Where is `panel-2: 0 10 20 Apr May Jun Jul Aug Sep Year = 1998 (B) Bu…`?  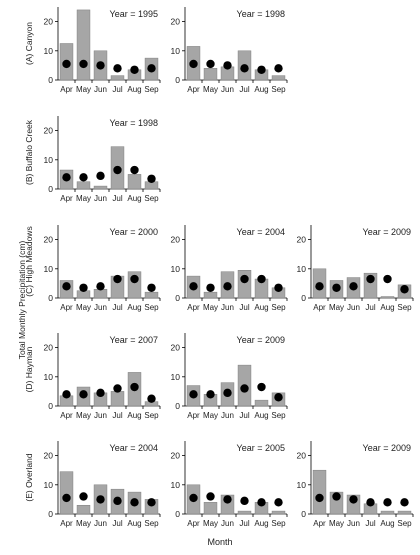
panel-2: 0 10 20 Apr May Jun Jul Aug Sep Year = 1998 (B) Bu… is located at coordinates (92, 159).